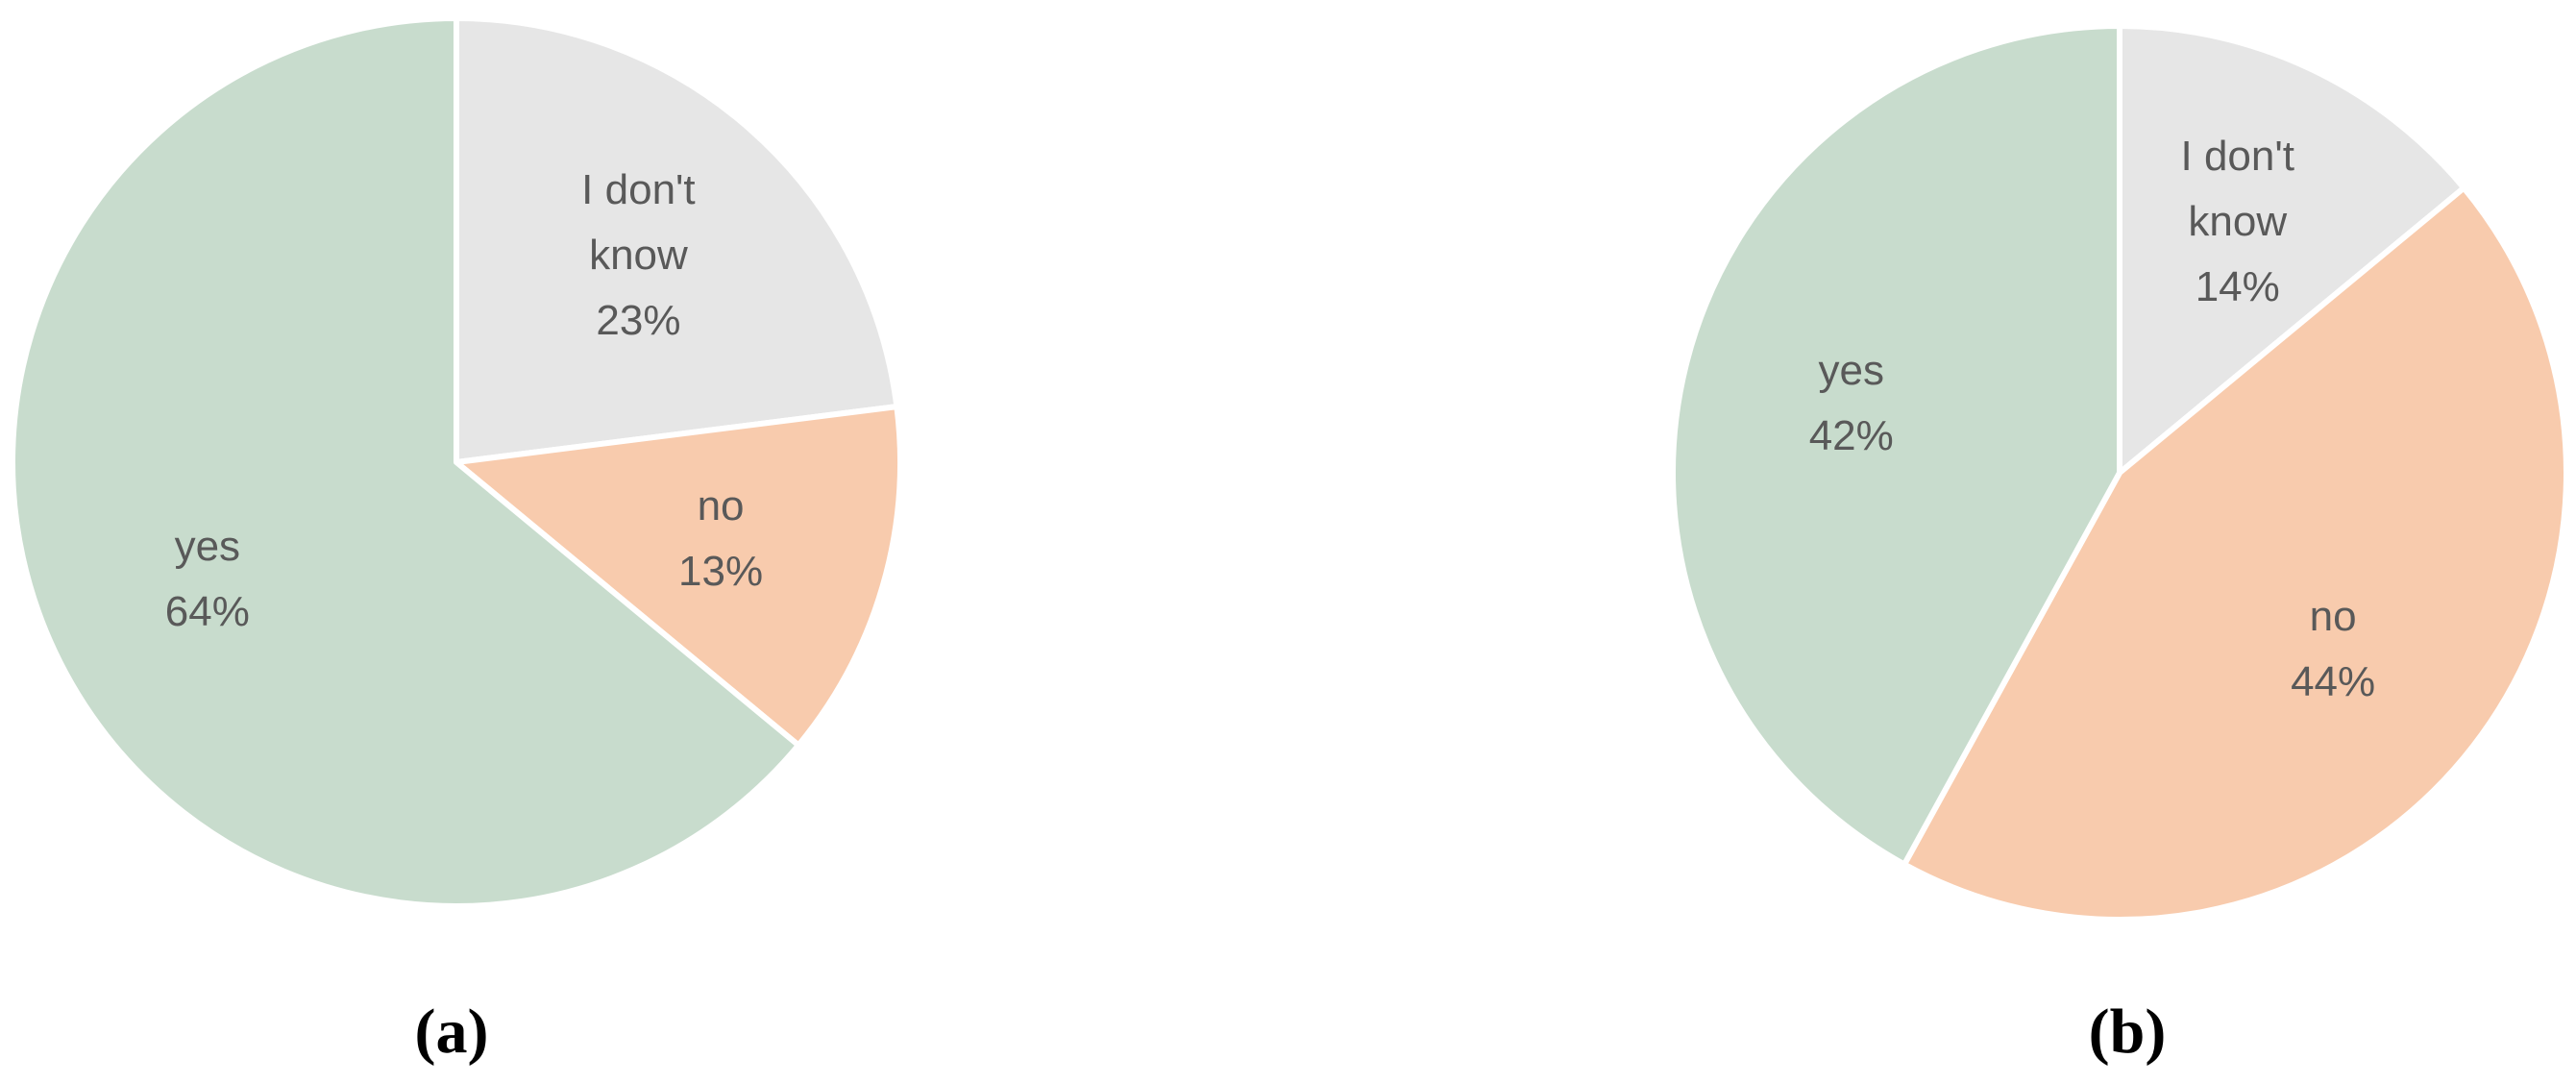 The height and width of the screenshot is (1083, 2576). I want to click on slice-label: yes 42%, so click(1851, 404).